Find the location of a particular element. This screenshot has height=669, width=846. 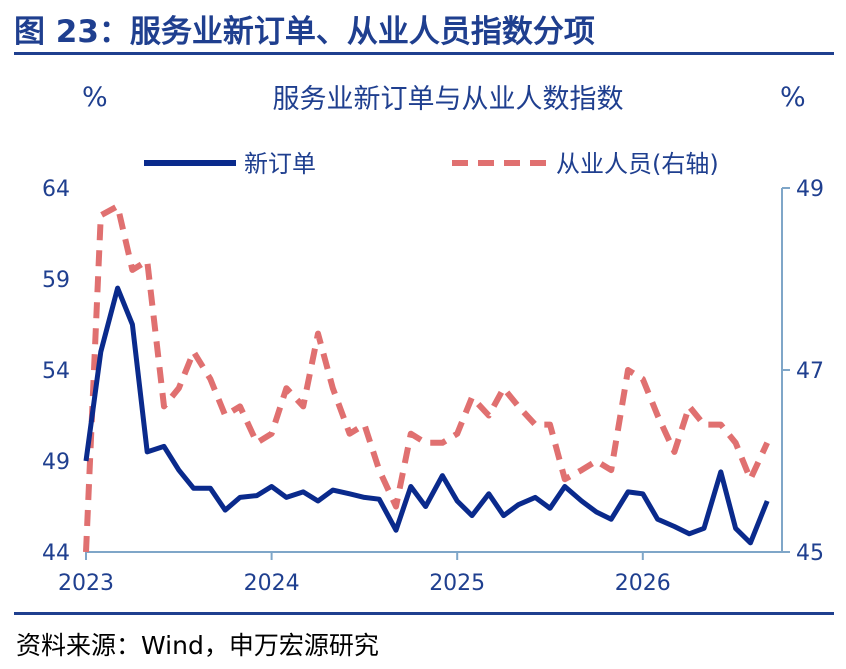

left-y-tick-label: 64 is located at coordinates (56, 189).